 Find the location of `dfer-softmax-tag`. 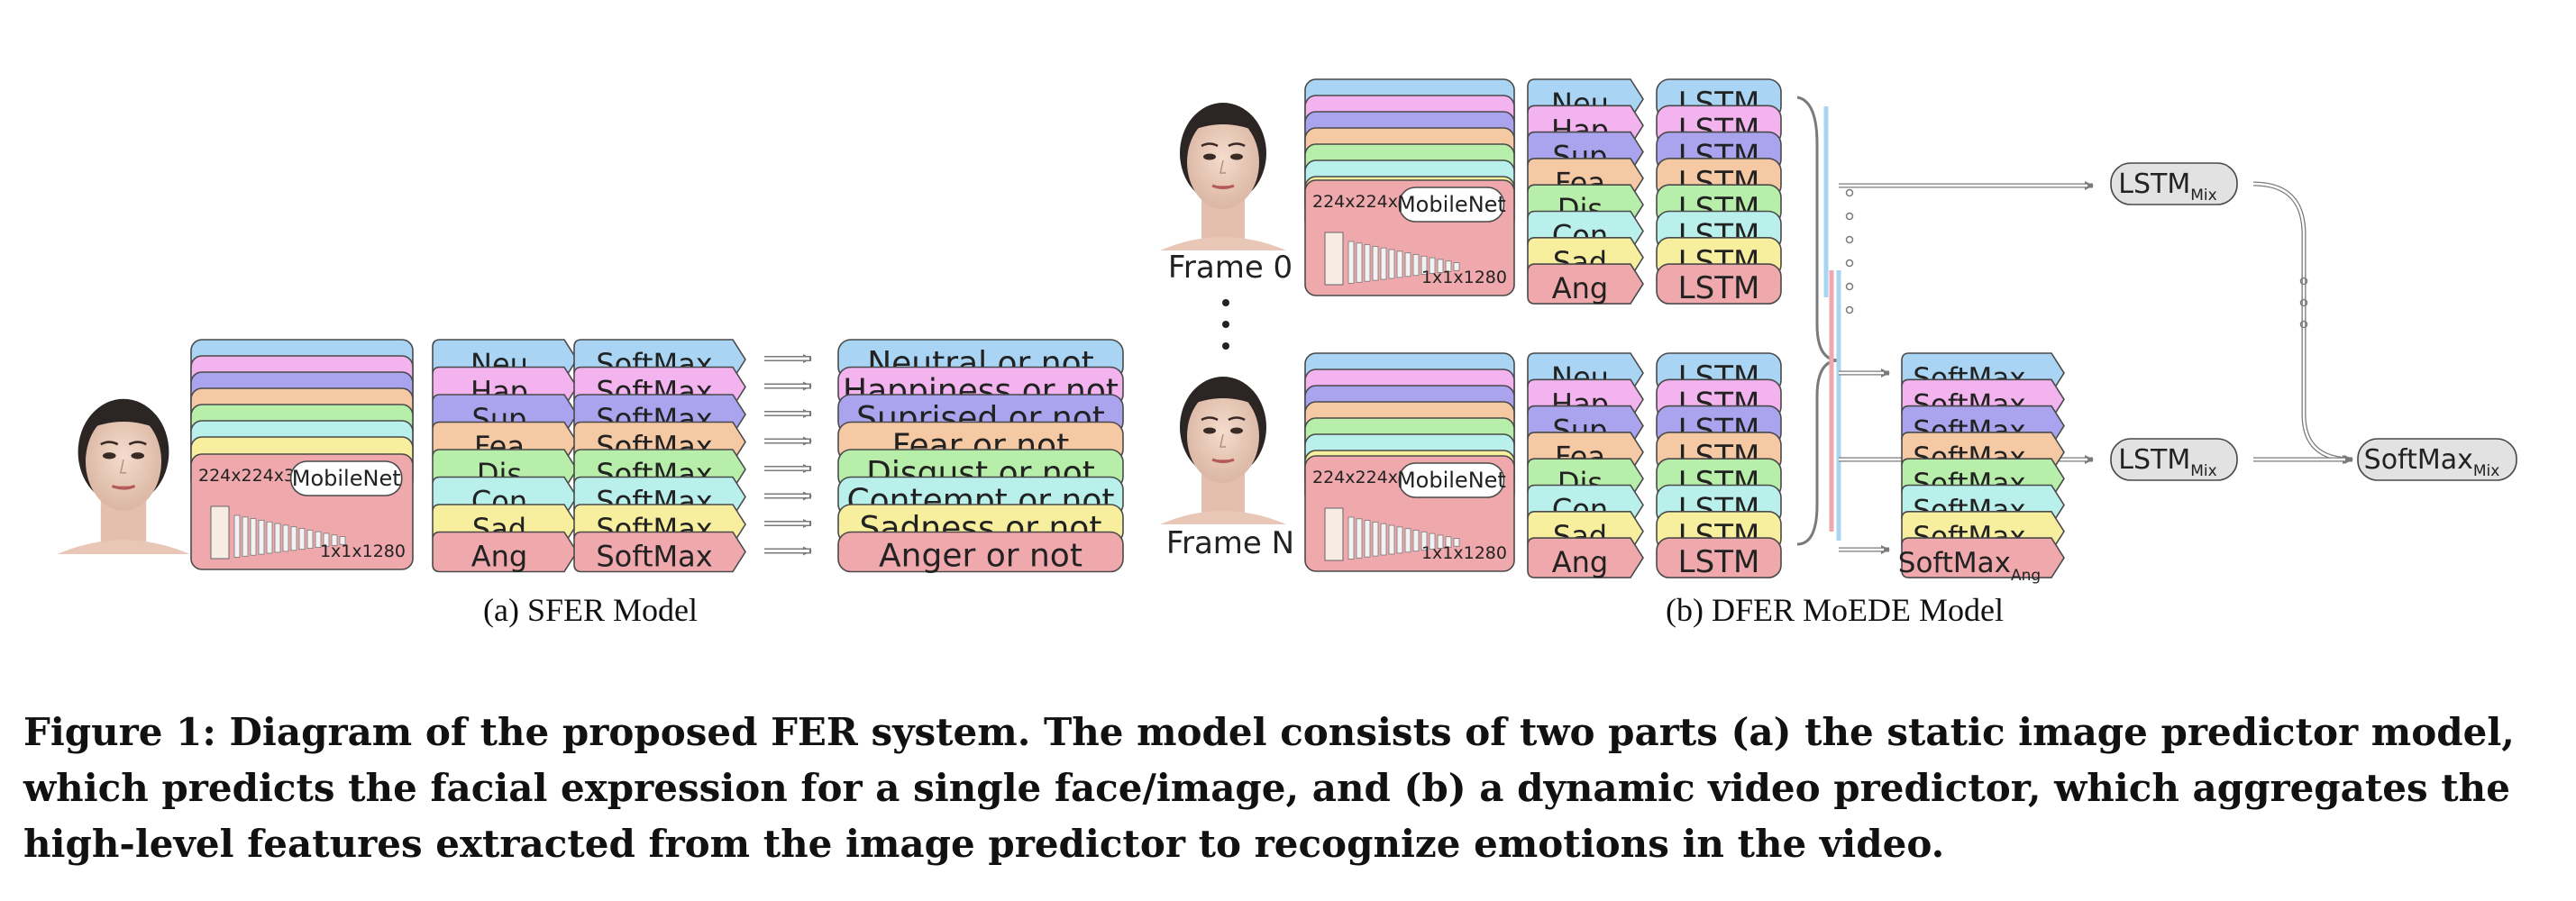

dfer-softmax-tag is located at coordinates (1983, 557).